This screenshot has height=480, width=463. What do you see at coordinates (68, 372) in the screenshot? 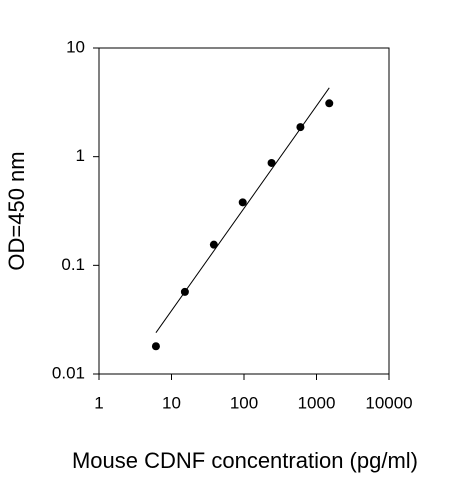
I see `y-tick-label: 0.01` at bounding box center [68, 372].